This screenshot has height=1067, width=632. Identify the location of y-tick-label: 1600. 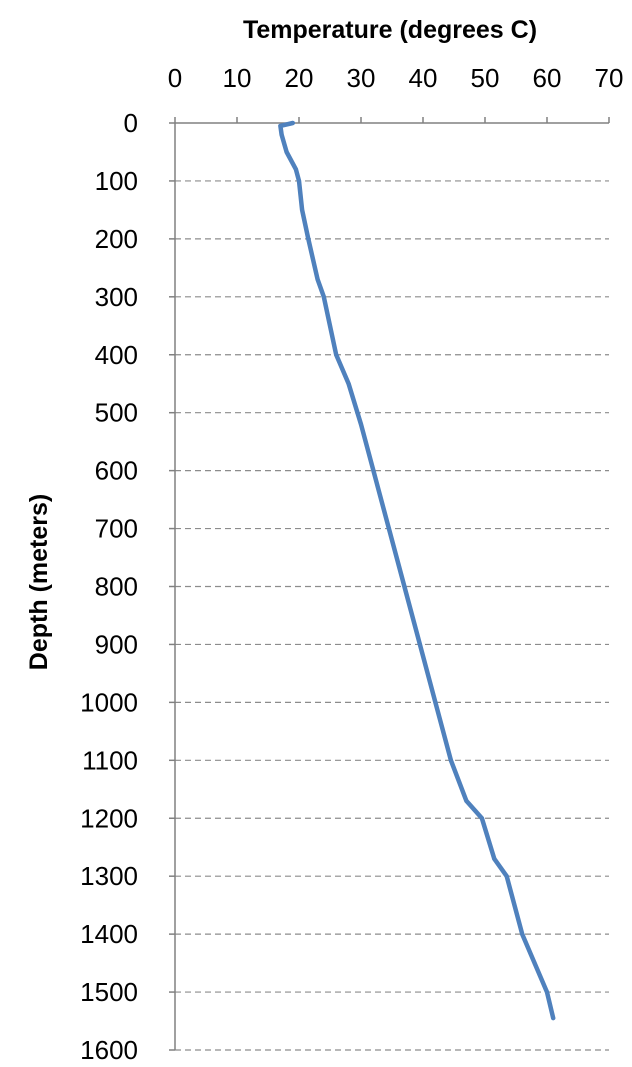
(109, 1050).